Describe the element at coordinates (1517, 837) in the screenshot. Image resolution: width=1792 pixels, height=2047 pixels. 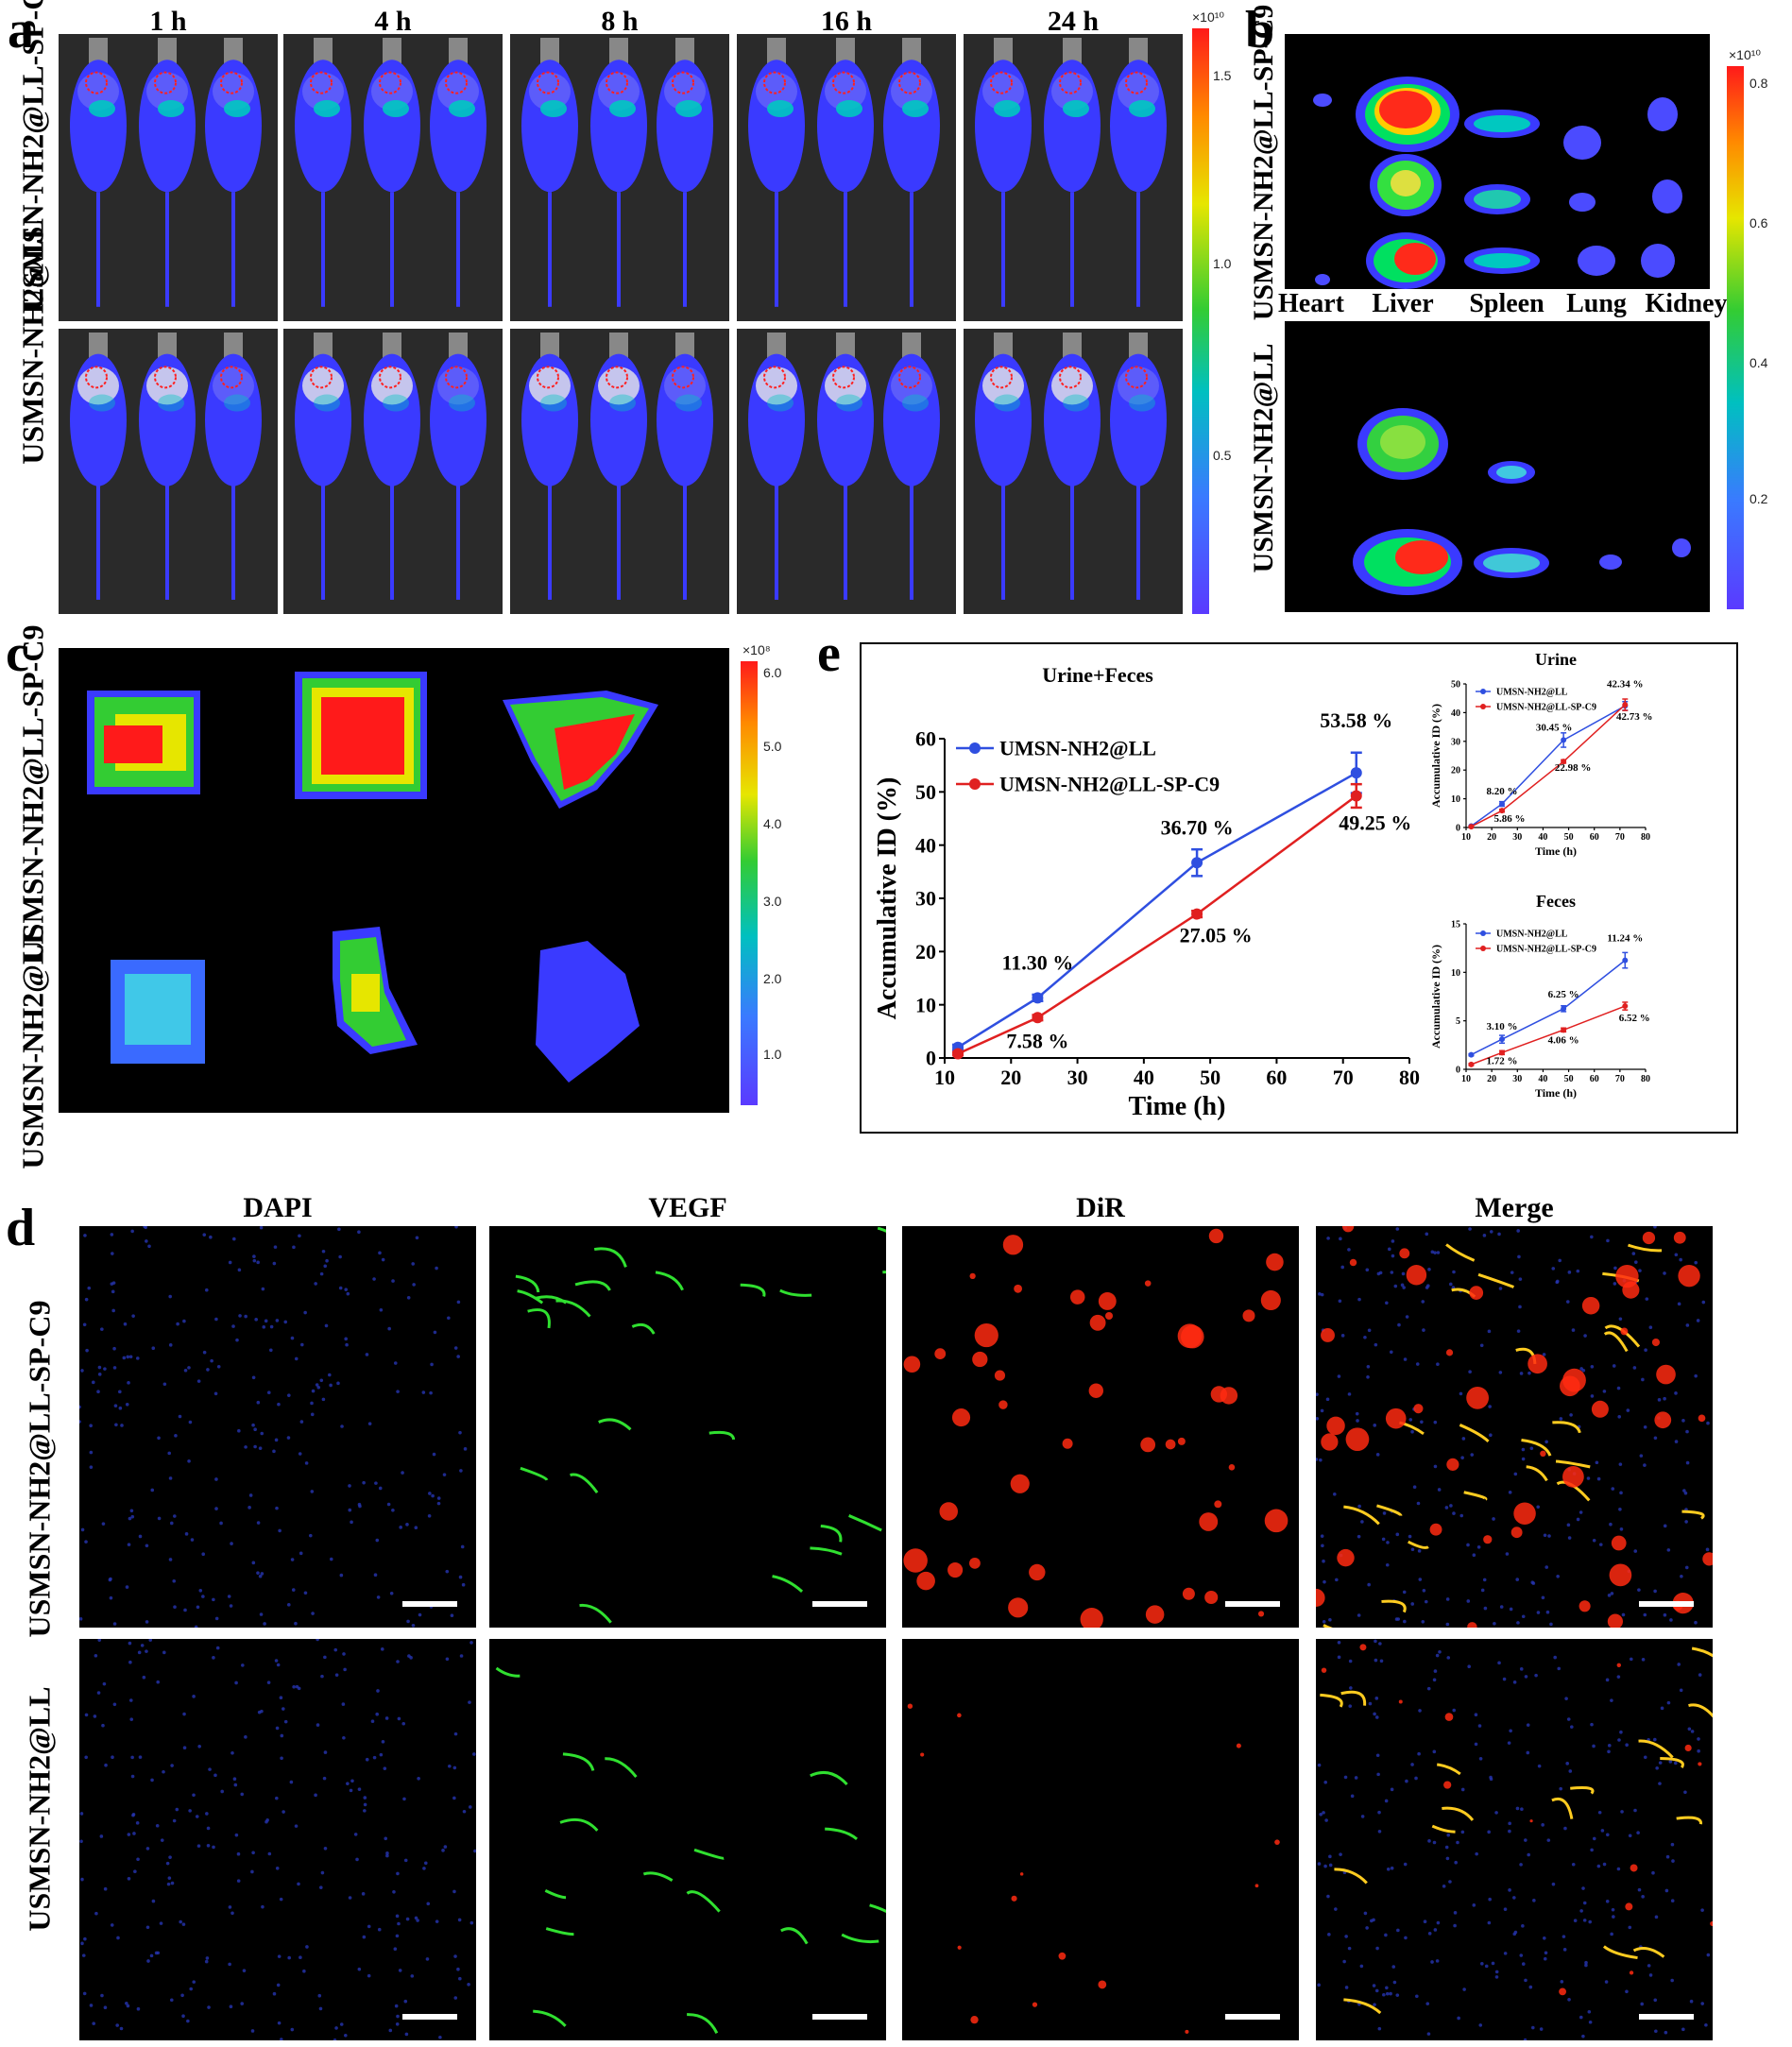
I see `x-tick-label: 30` at that location.